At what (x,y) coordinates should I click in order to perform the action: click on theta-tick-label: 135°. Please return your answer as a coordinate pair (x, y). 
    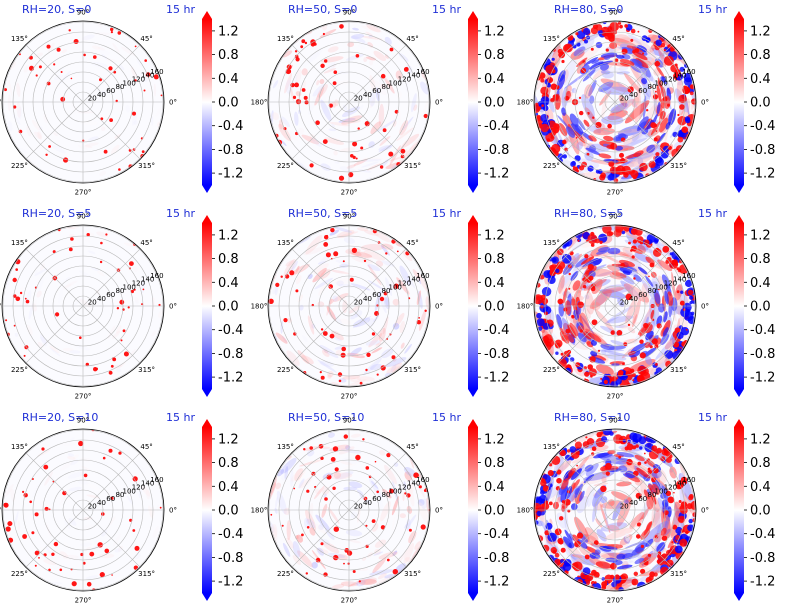
    Looking at the image, I should click on (19, 39).